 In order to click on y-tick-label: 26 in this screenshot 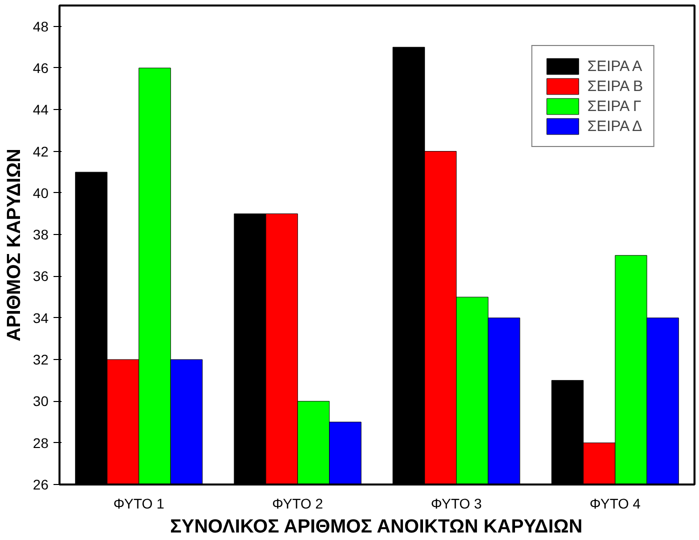, I will do `click(40, 484)`.